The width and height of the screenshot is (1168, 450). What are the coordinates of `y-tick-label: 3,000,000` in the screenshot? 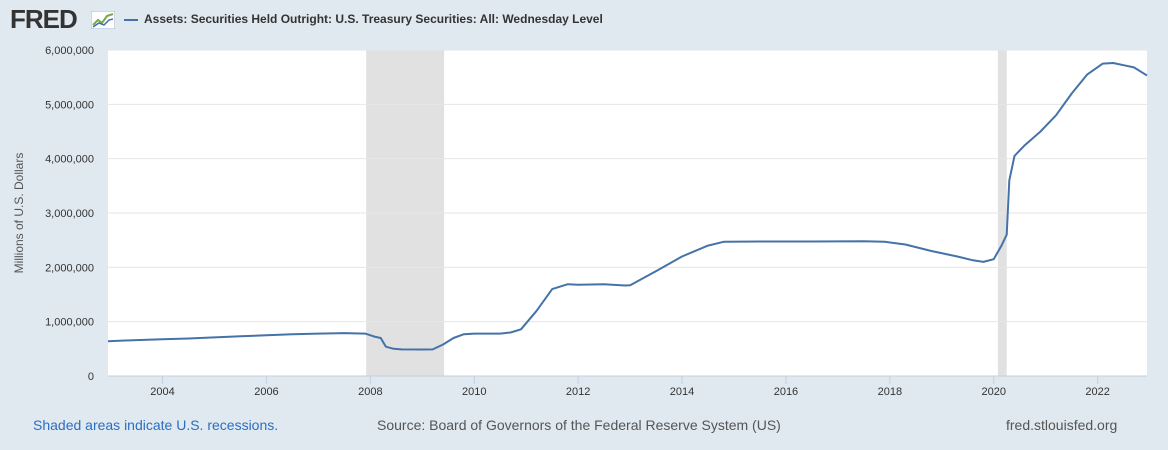 It's located at (69, 214).